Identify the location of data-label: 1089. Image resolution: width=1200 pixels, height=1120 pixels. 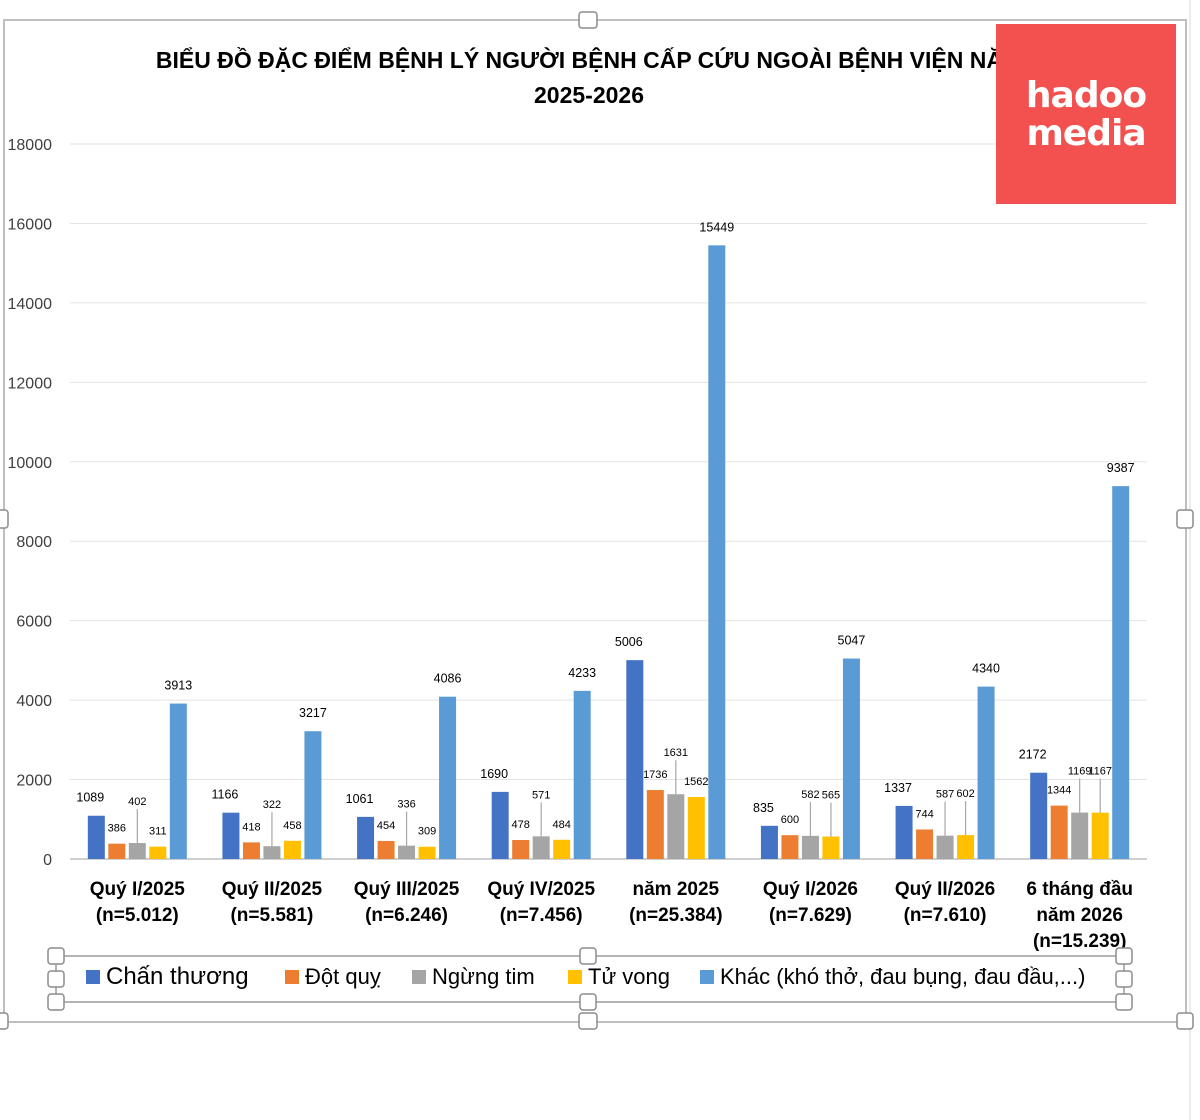
(90, 798).